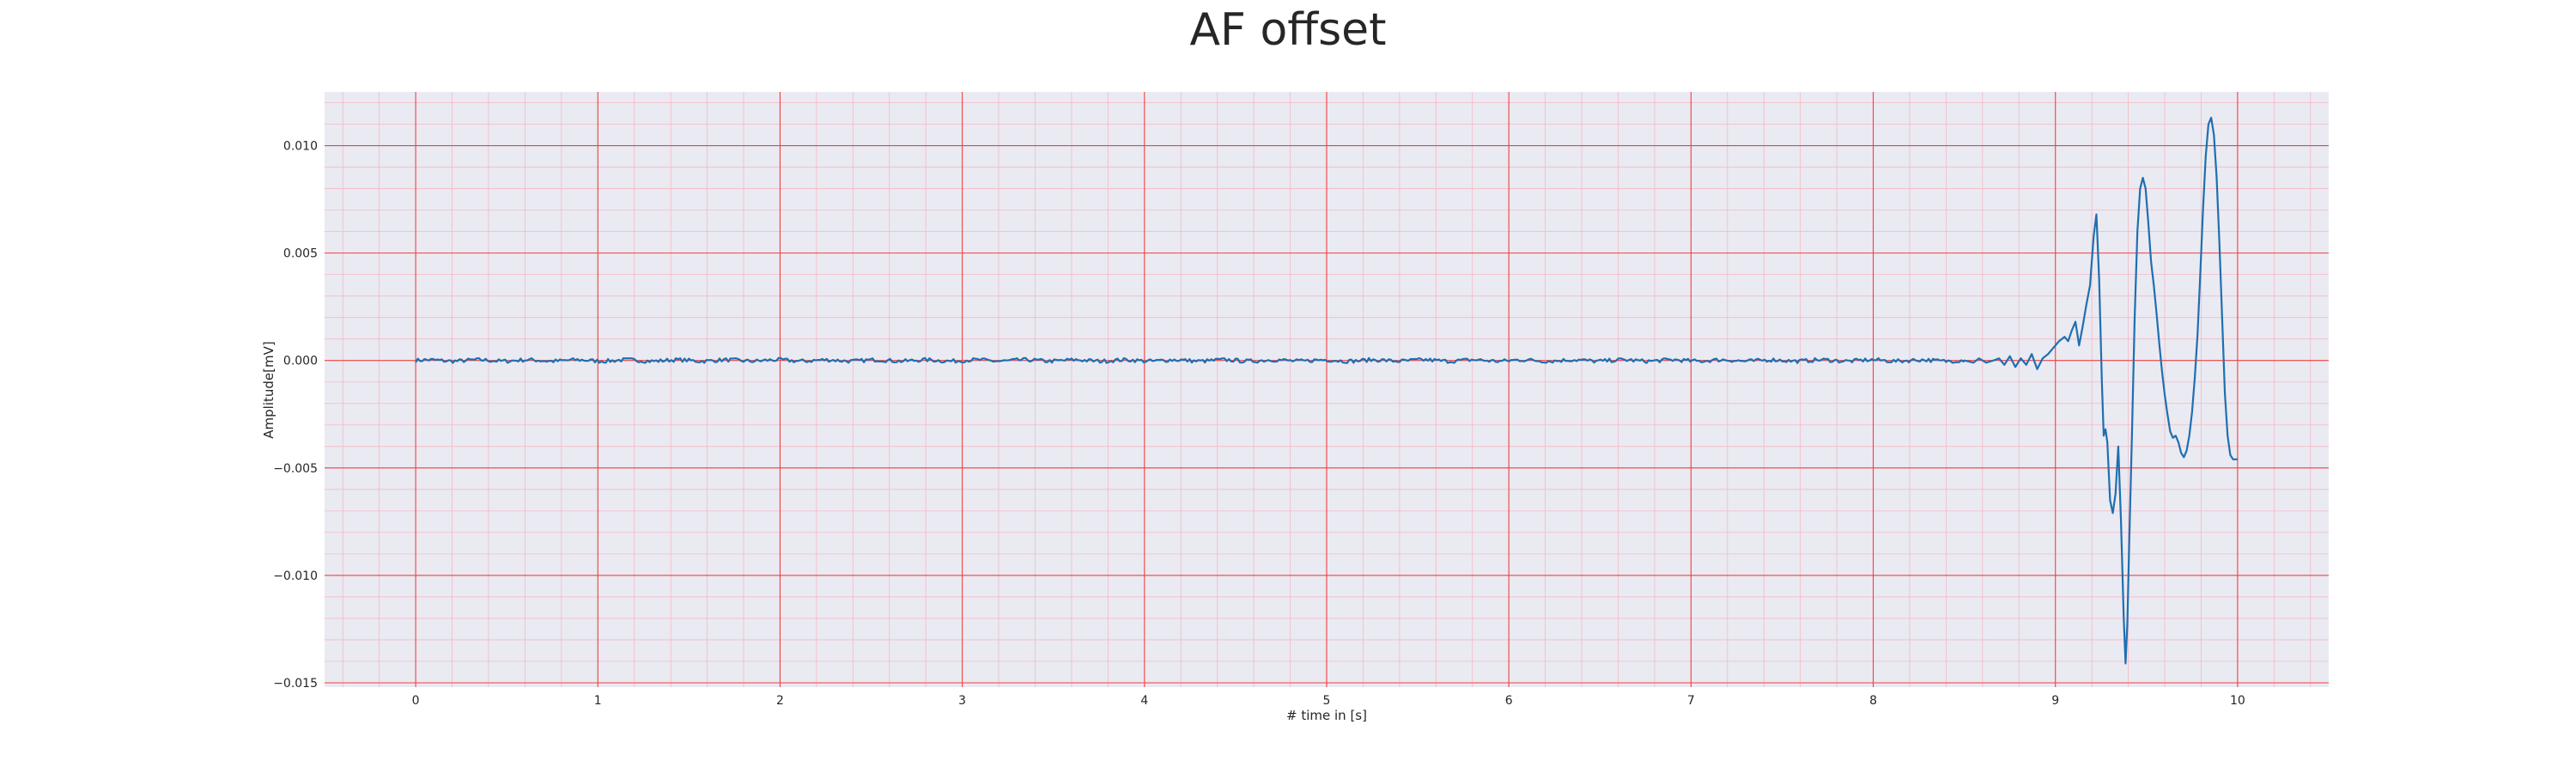 This screenshot has height=773, width=2576. Describe the element at coordinates (295, 576) in the screenshot. I see `y-tick-label-1: −0.010` at that location.